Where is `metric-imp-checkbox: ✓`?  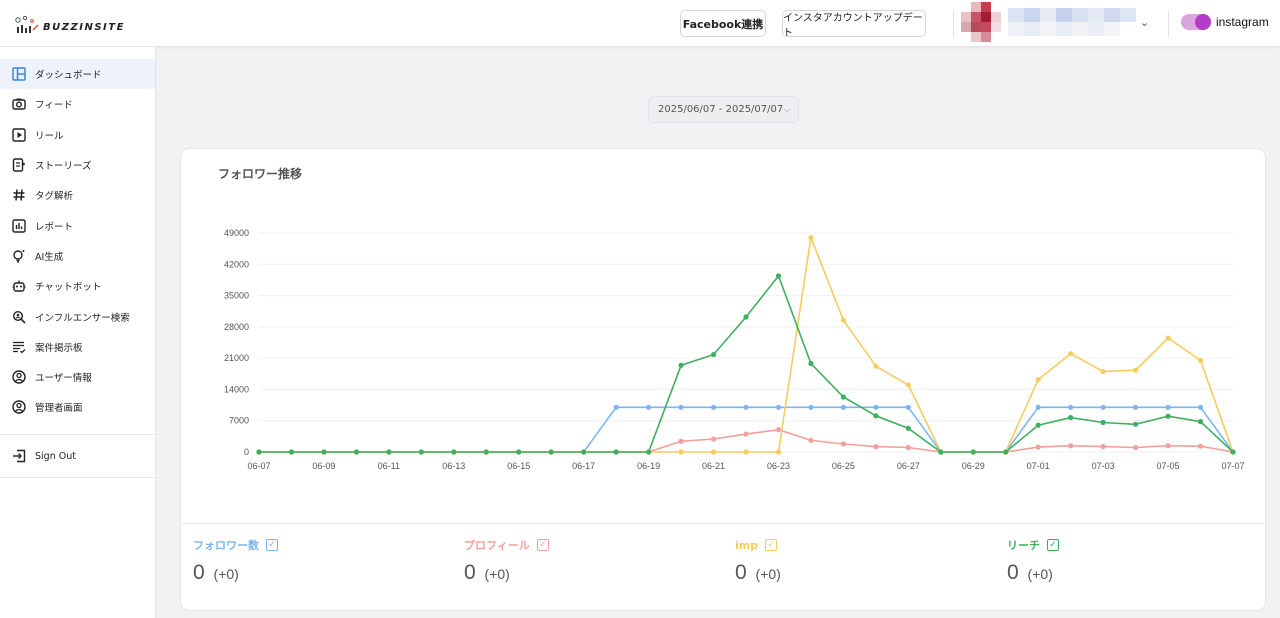 metric-imp-checkbox: ✓ is located at coordinates (771, 545).